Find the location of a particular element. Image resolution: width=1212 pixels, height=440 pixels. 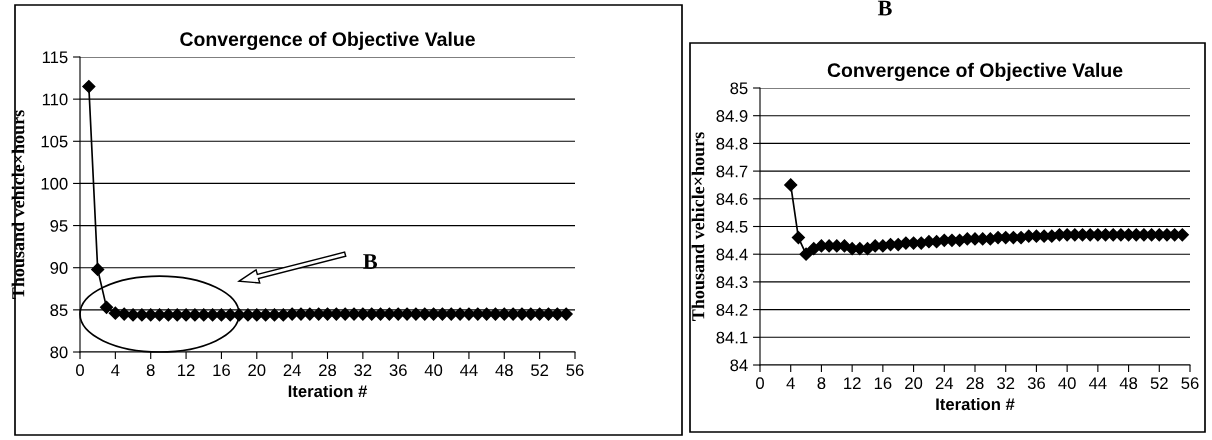

y-tick-label: 110 is located at coordinates (55, 99).